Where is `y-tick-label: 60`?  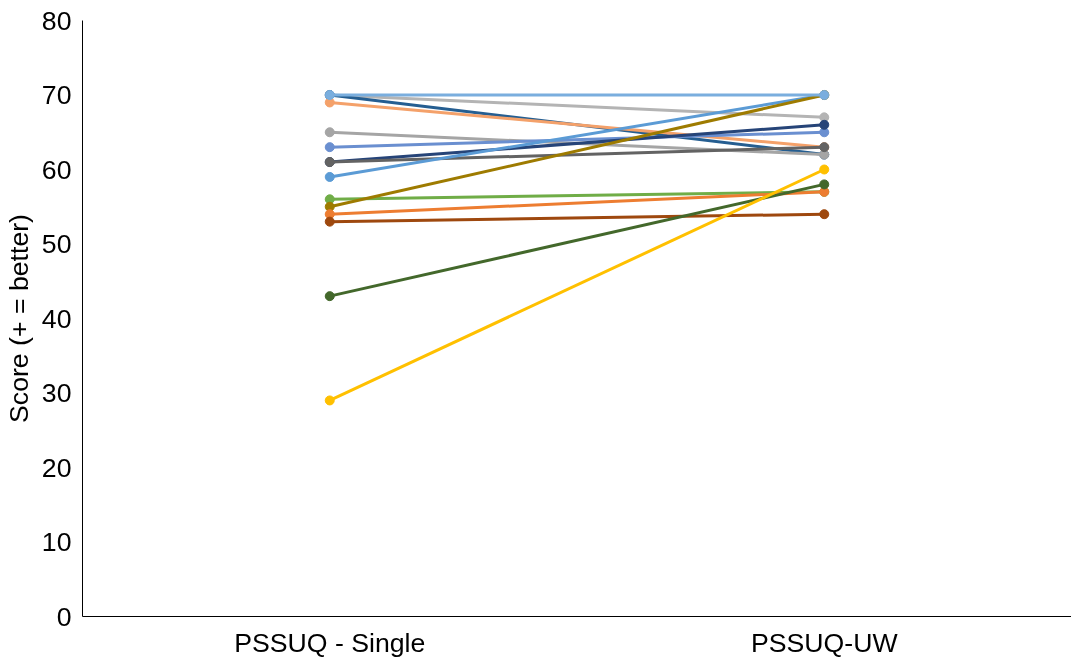 y-tick-label: 60 is located at coordinates (56, 169).